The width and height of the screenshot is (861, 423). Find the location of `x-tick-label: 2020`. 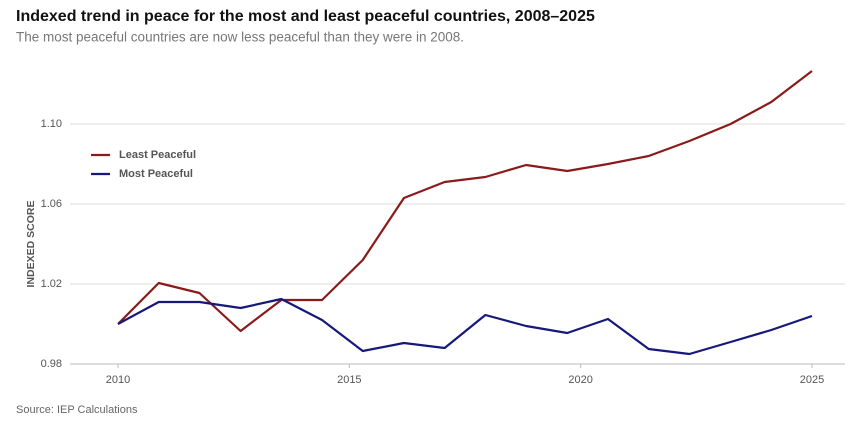

x-tick-label: 2020 is located at coordinates (580, 380).